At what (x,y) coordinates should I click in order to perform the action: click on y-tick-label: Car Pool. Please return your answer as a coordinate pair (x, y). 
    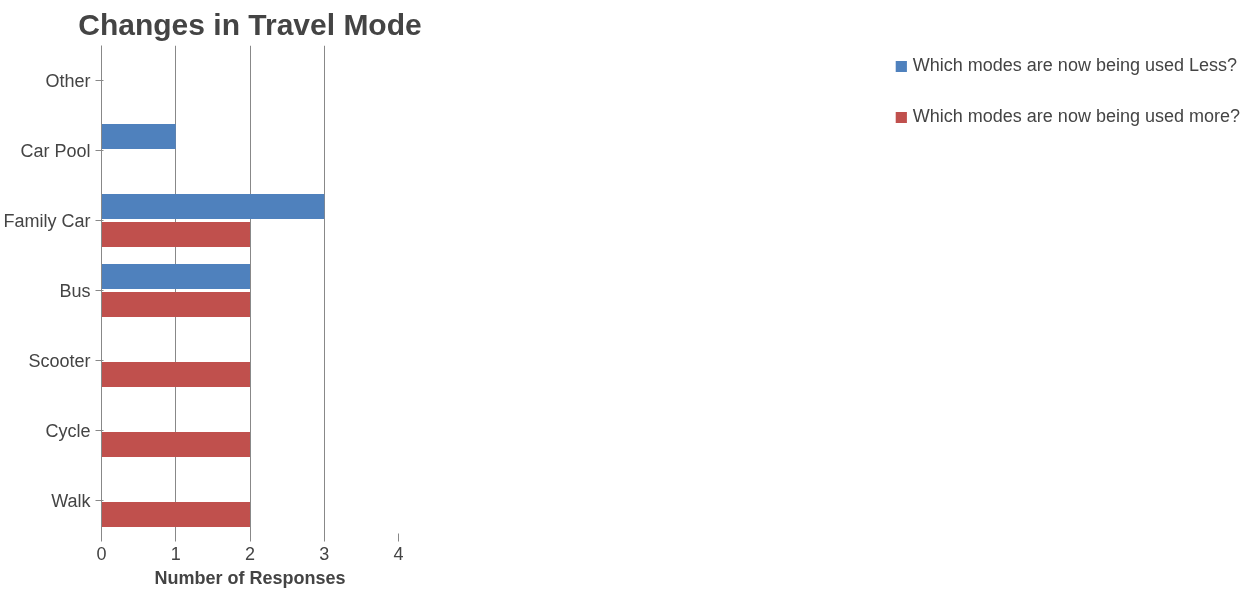
    Looking at the image, I should click on (55, 150).